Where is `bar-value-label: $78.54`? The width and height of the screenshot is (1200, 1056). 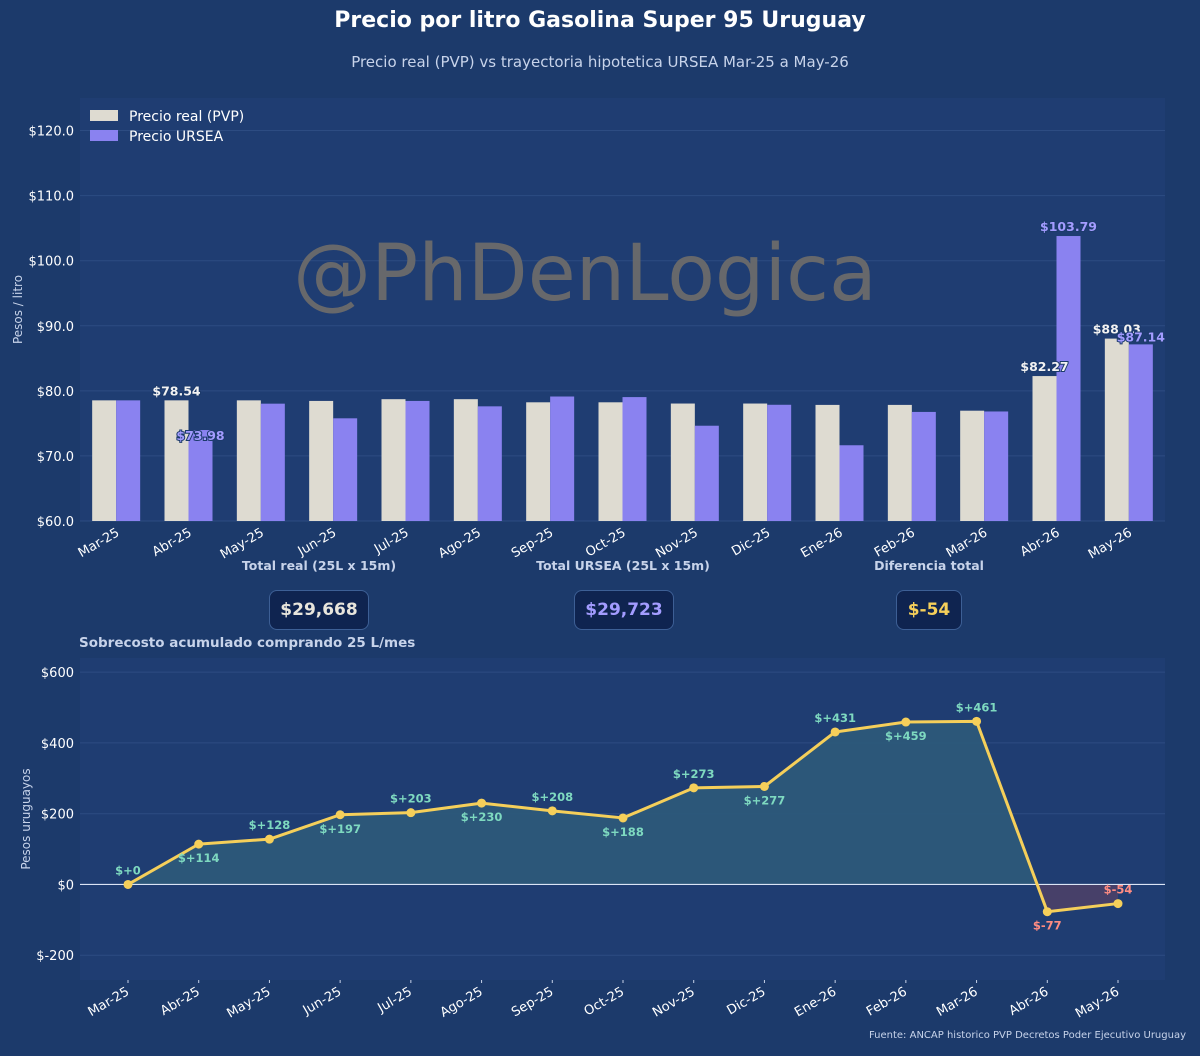 bar-value-label: $78.54 is located at coordinates (176, 390).